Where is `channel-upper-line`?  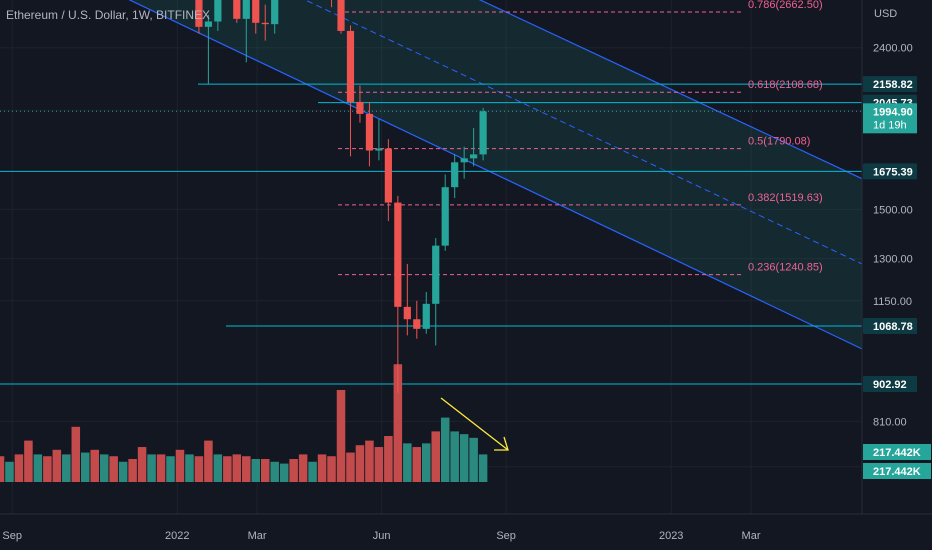
channel-upper-line is located at coordinates (670, 90).